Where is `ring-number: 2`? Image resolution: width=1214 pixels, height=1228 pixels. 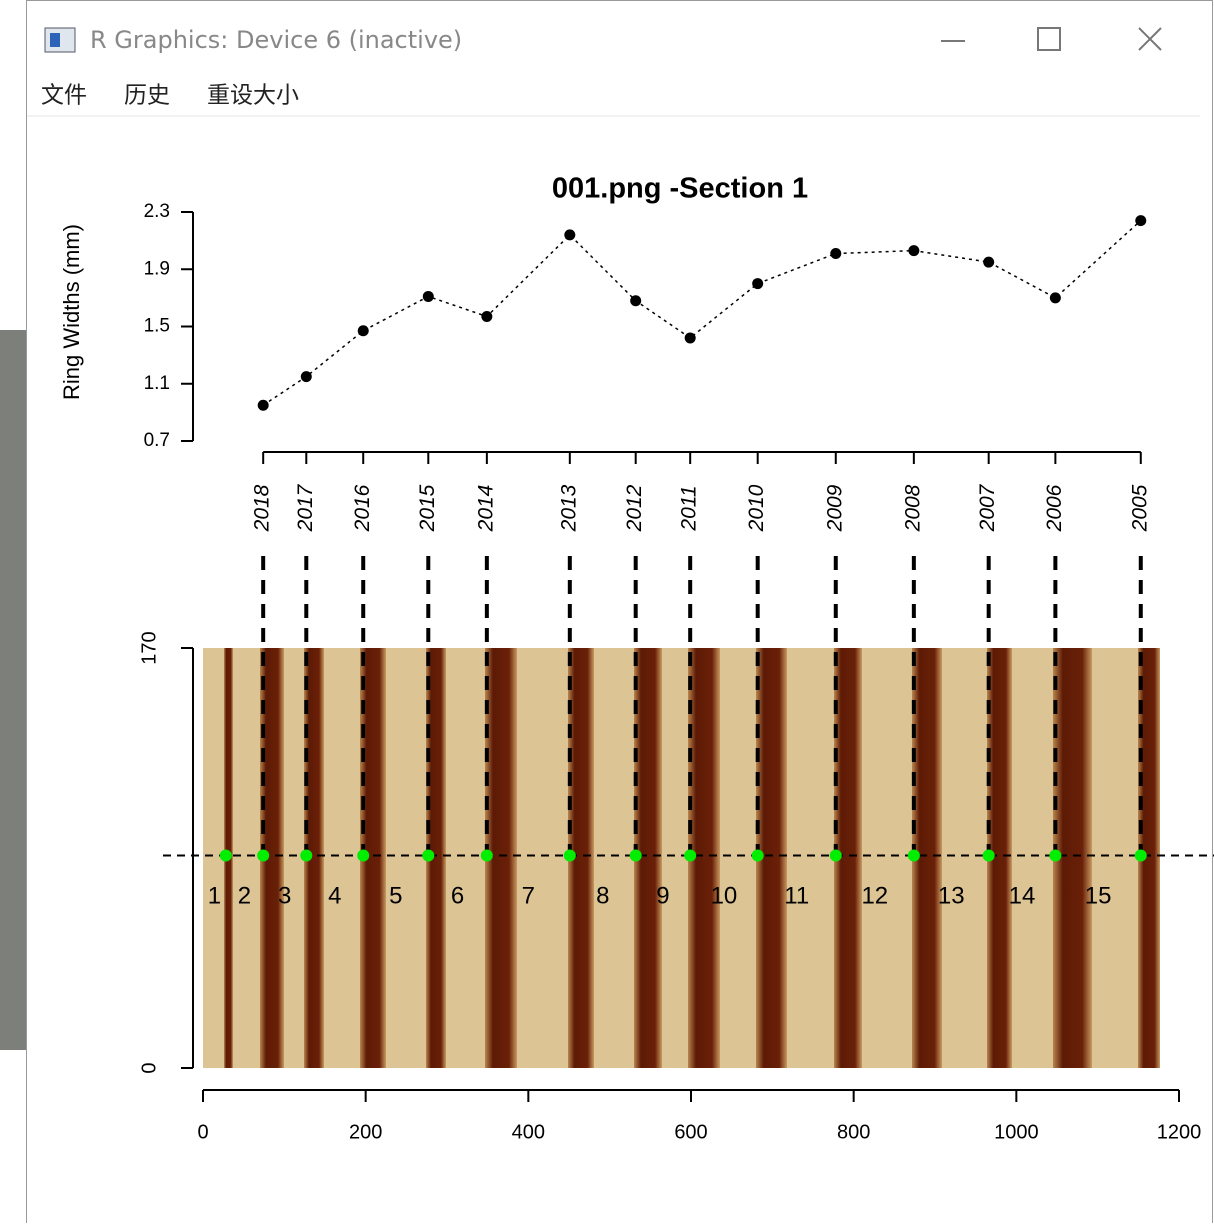 ring-number: 2 is located at coordinates (244, 895).